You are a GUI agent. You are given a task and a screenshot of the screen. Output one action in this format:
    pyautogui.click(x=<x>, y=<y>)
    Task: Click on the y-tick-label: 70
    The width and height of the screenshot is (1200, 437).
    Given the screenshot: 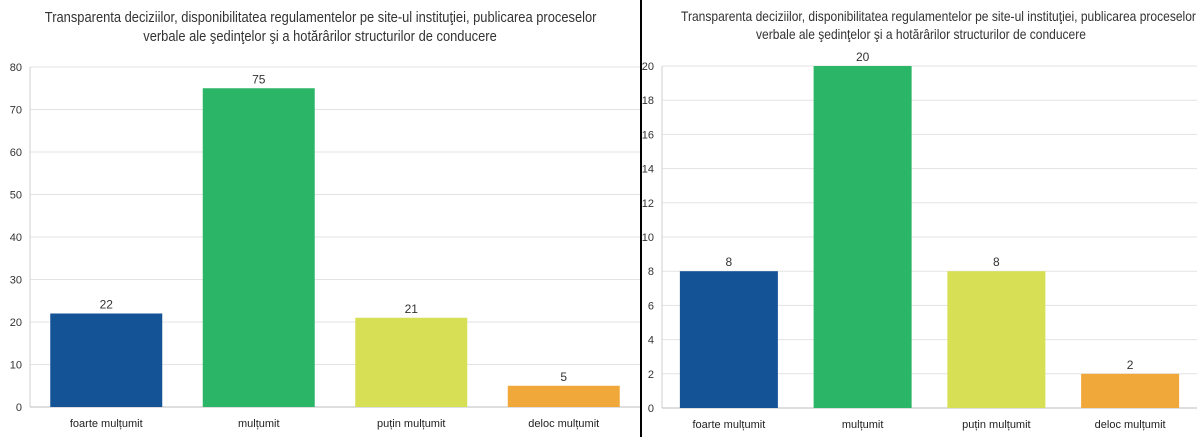 What is the action you would take?
    pyautogui.click(x=16, y=111)
    